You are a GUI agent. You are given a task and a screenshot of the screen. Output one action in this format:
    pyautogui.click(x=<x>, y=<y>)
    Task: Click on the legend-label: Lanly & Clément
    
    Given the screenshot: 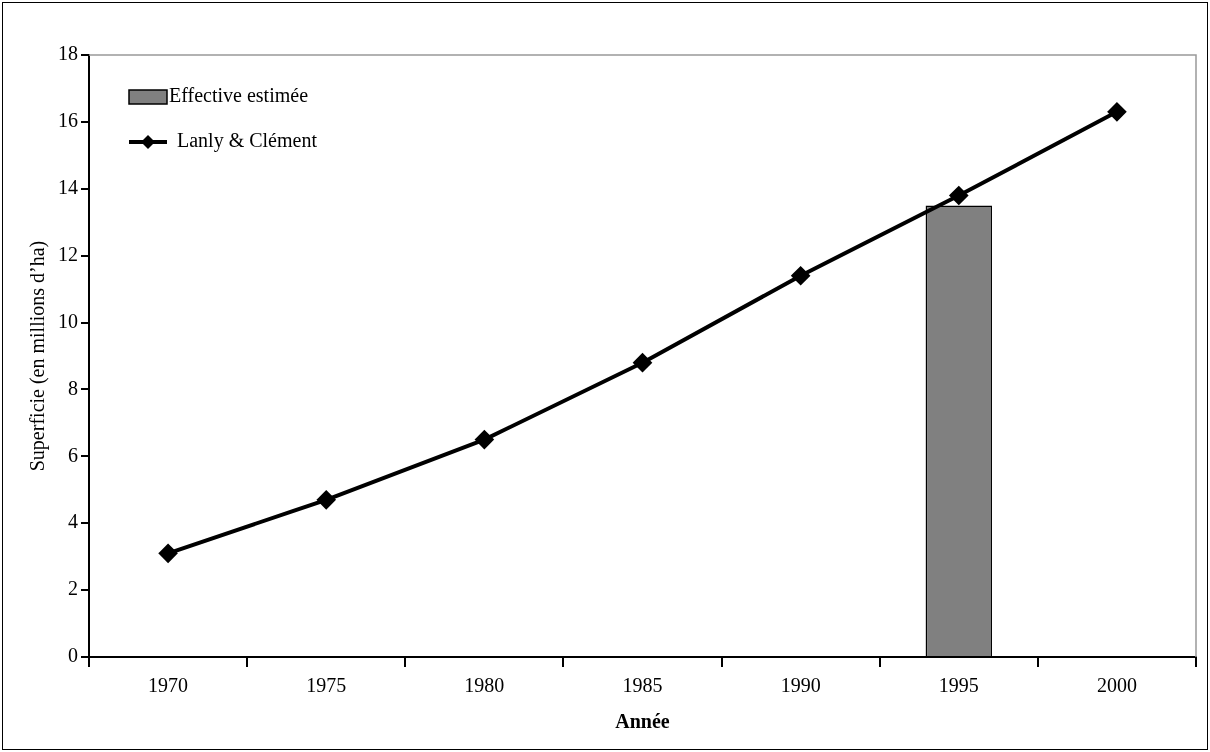 What is the action you would take?
    pyautogui.click(x=247, y=141)
    